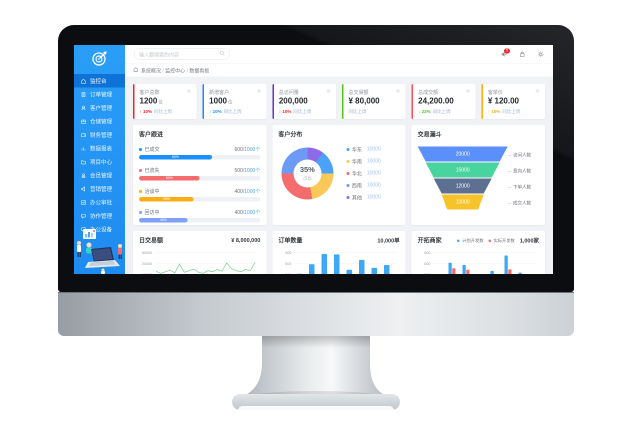 The width and height of the screenshot is (632, 444). I want to click on progress-track: 45%, so click(200, 199).